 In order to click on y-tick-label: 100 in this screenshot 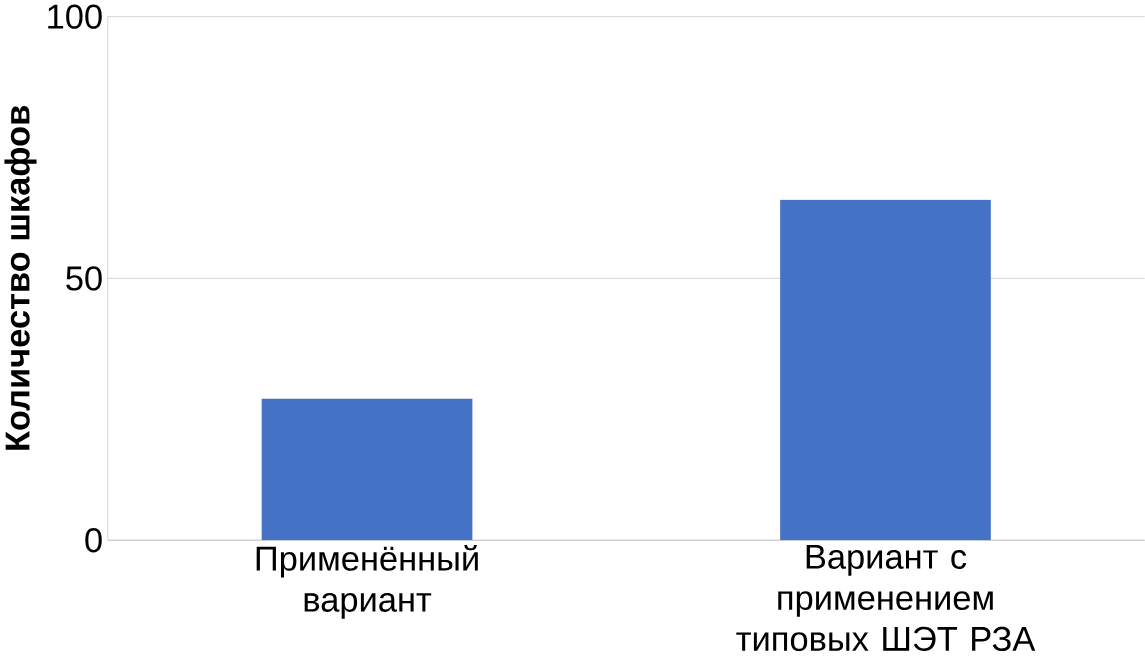, I will do `click(75, 17)`.